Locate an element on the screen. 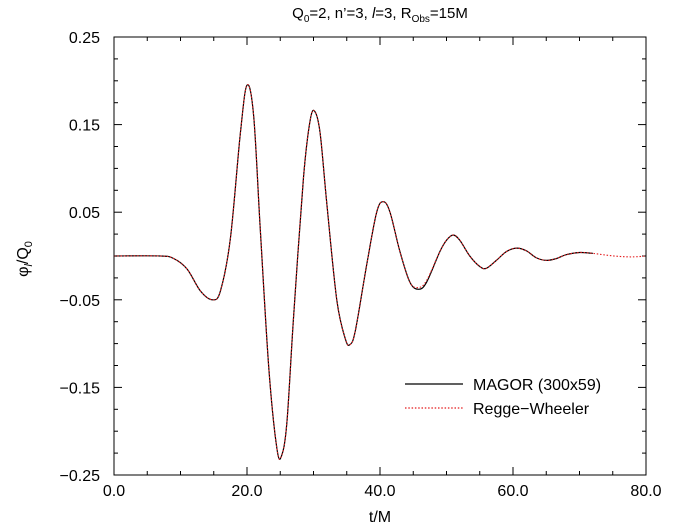 This screenshot has height=527, width=683. y-tick-label: 0.05 is located at coordinates (84, 213).